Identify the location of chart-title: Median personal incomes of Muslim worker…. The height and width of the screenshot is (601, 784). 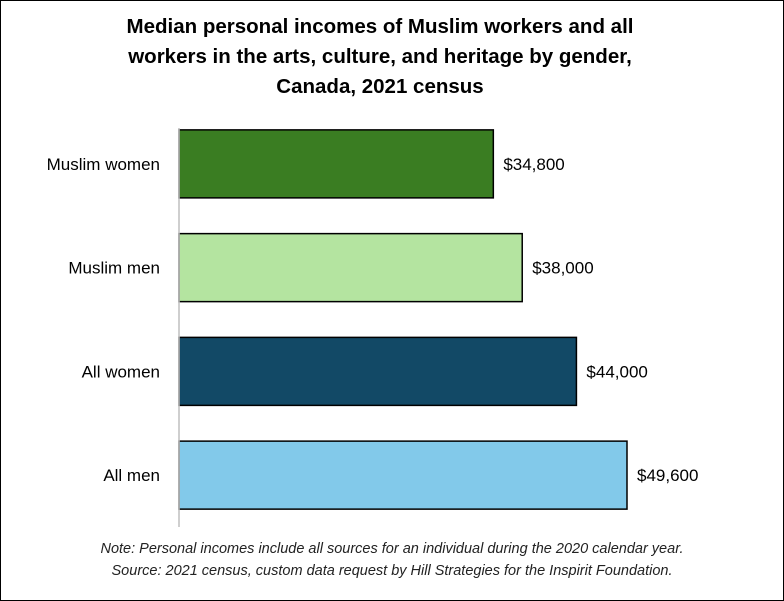
(380, 57).